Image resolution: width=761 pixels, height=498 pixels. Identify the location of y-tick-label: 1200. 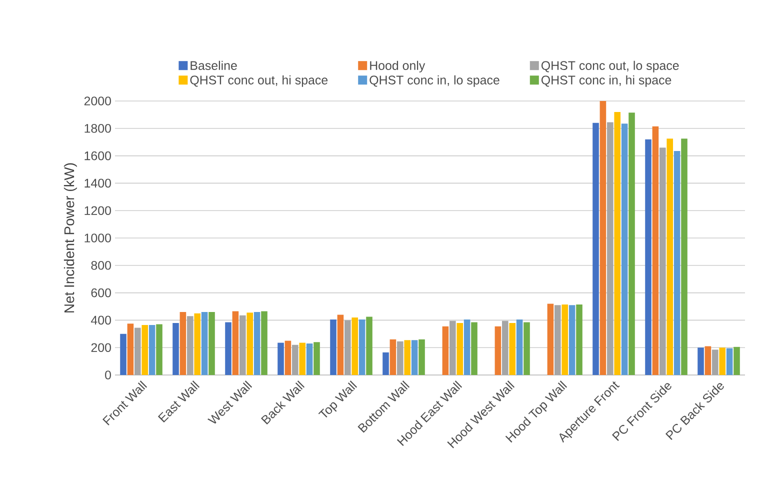
(97, 211).